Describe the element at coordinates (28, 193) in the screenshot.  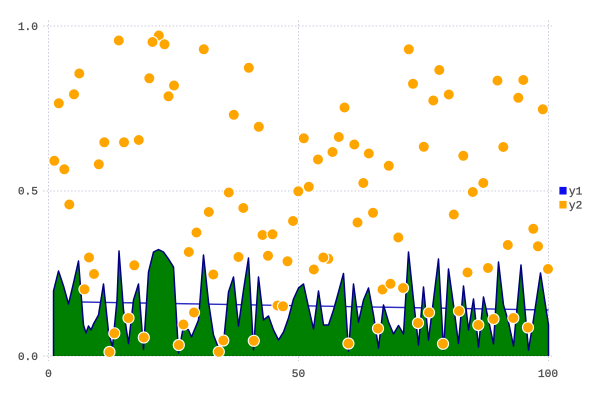
I see `svg-text: 0.5` at that location.